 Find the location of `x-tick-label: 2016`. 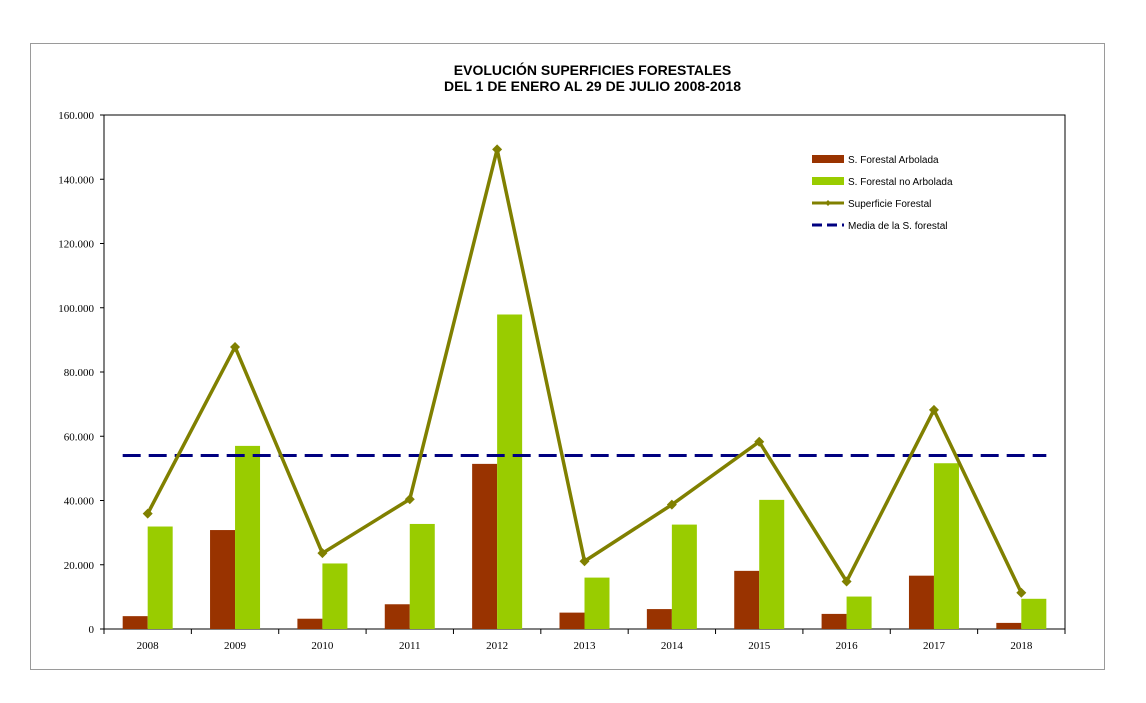

x-tick-label: 2016 is located at coordinates (847, 646).